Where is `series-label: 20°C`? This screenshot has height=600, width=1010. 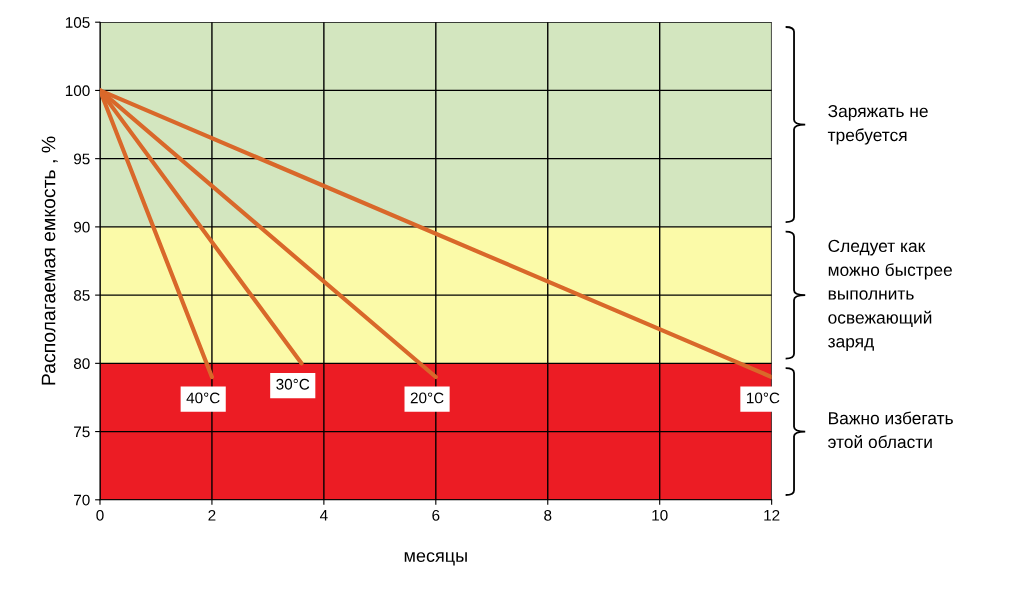
series-label: 20°C is located at coordinates (427, 398).